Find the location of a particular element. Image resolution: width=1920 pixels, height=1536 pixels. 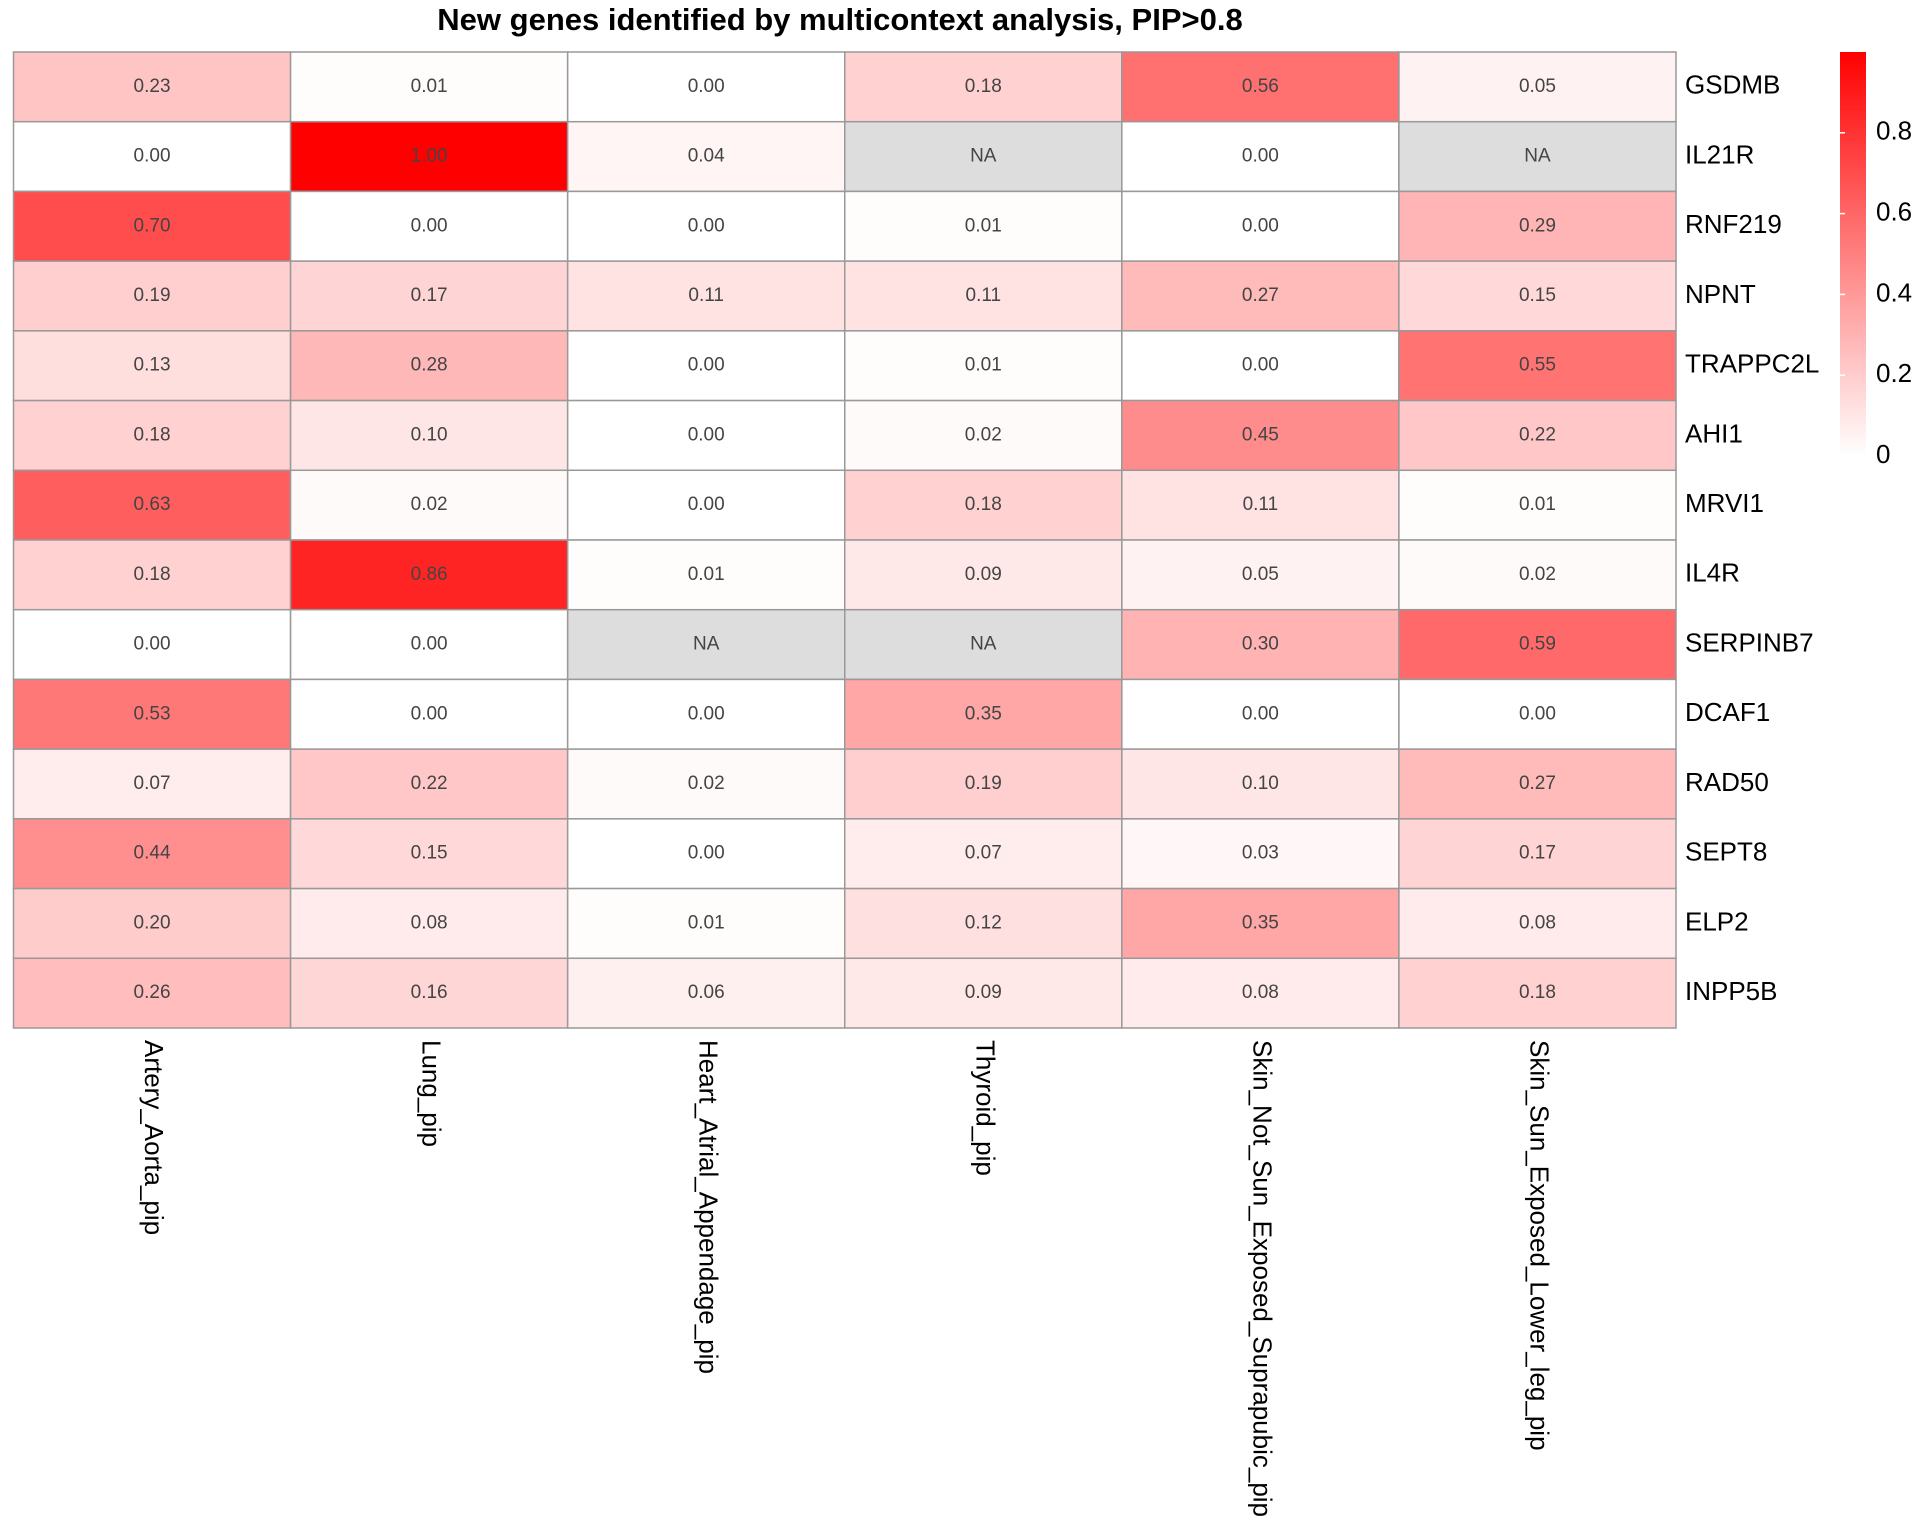

cell-label: 0.22 is located at coordinates (429, 783).